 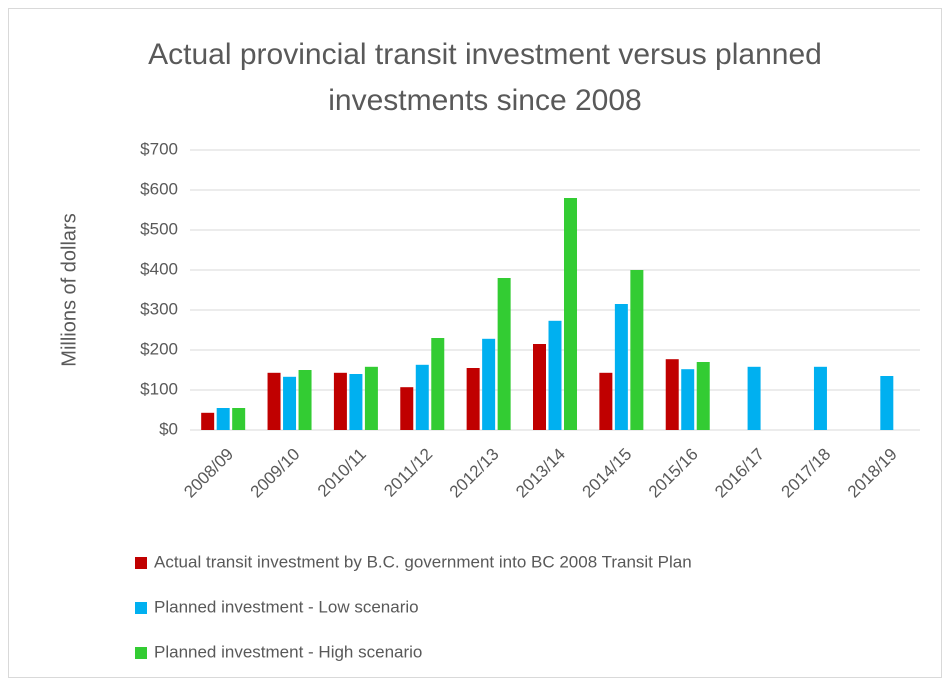 I want to click on y-tick-label: $0, so click(x=168, y=428).